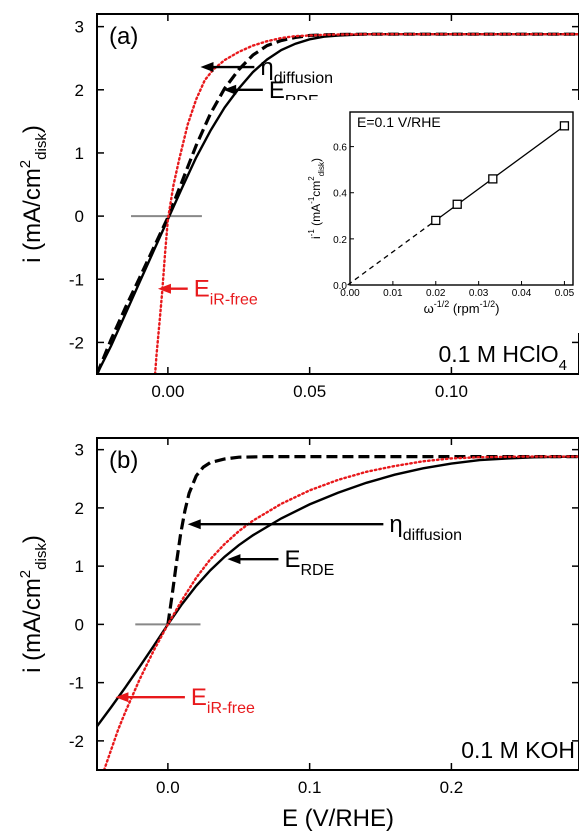 This screenshot has height=838, width=579. I want to click on inset-x-axis-label-part-4: ), so click(497, 308).